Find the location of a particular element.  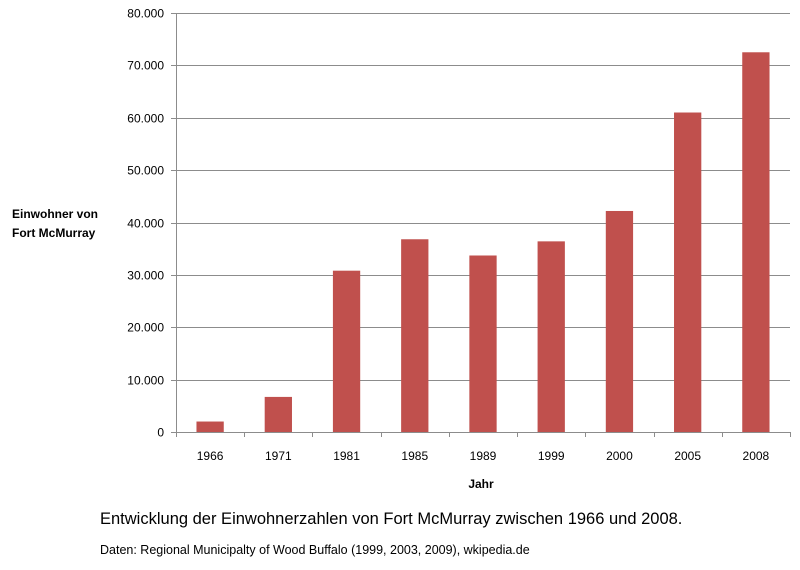

x-tick-label: 1999 is located at coordinates (551, 456).